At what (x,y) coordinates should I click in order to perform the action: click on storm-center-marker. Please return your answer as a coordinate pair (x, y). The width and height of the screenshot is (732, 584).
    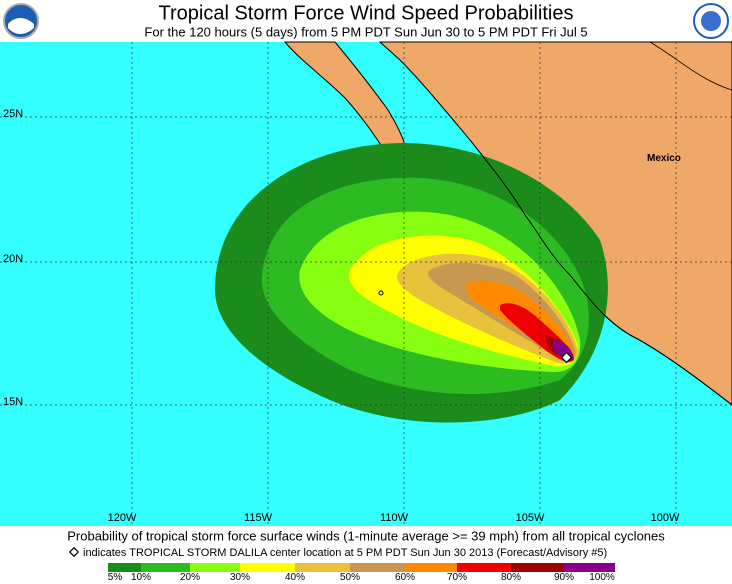
    Looking at the image, I should click on (566, 357).